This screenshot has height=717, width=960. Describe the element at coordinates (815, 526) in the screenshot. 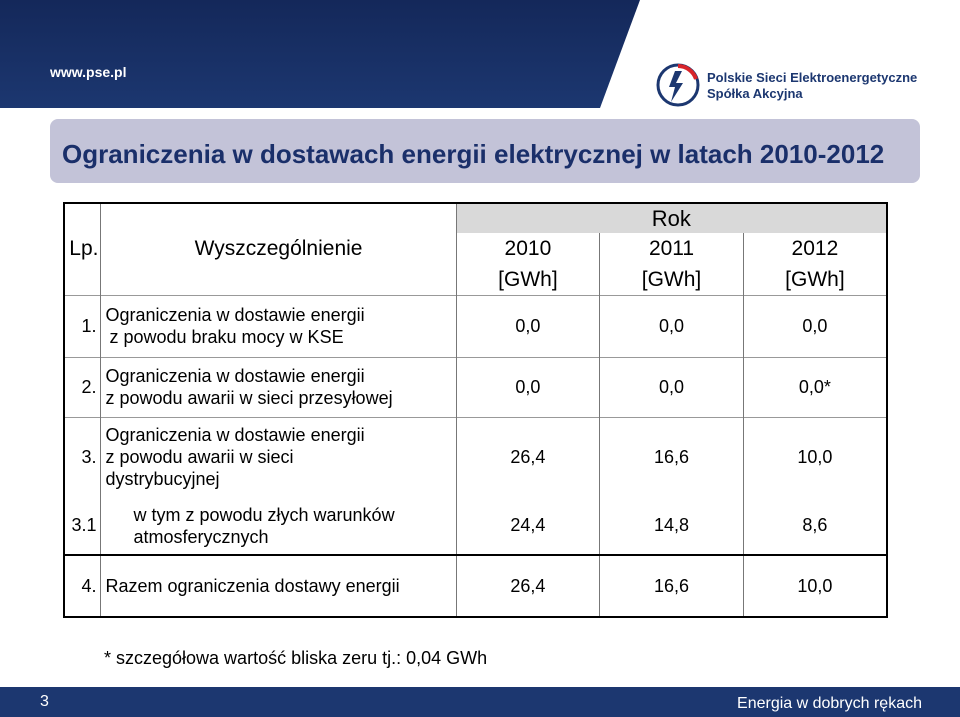

I see `value-cell: 8,6` at that location.